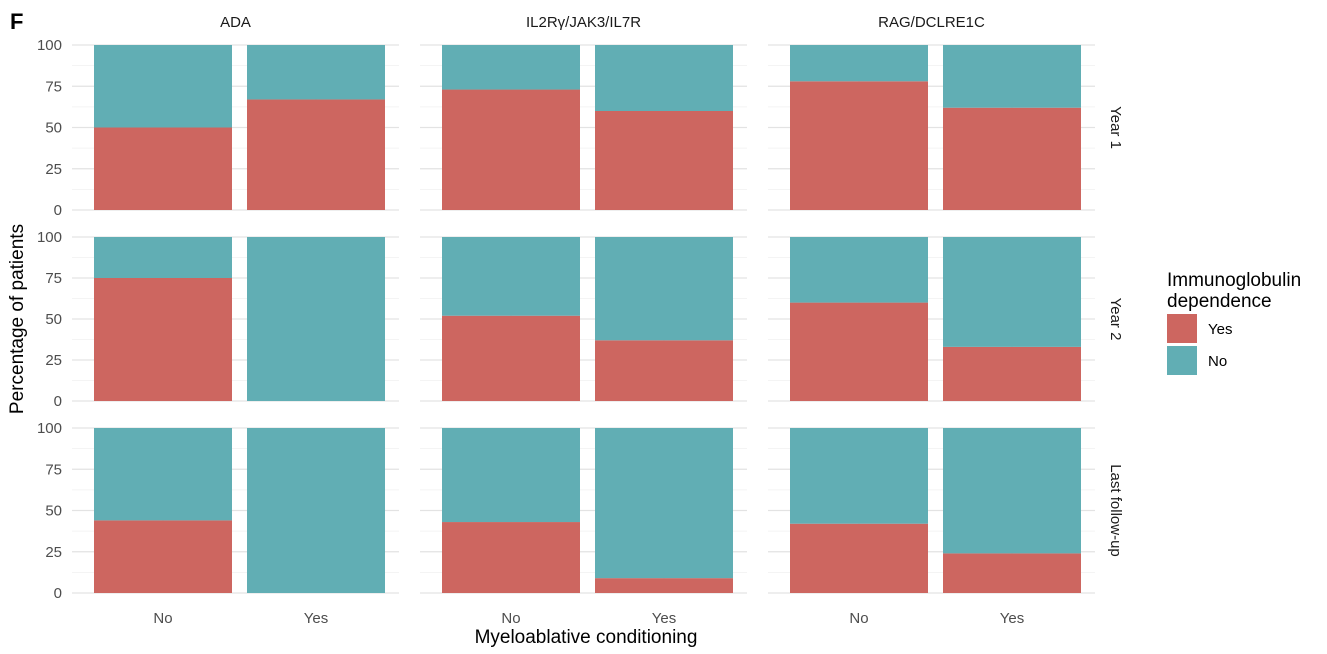  I want to click on bar-no-ada-year-2-no, so click(163, 257).